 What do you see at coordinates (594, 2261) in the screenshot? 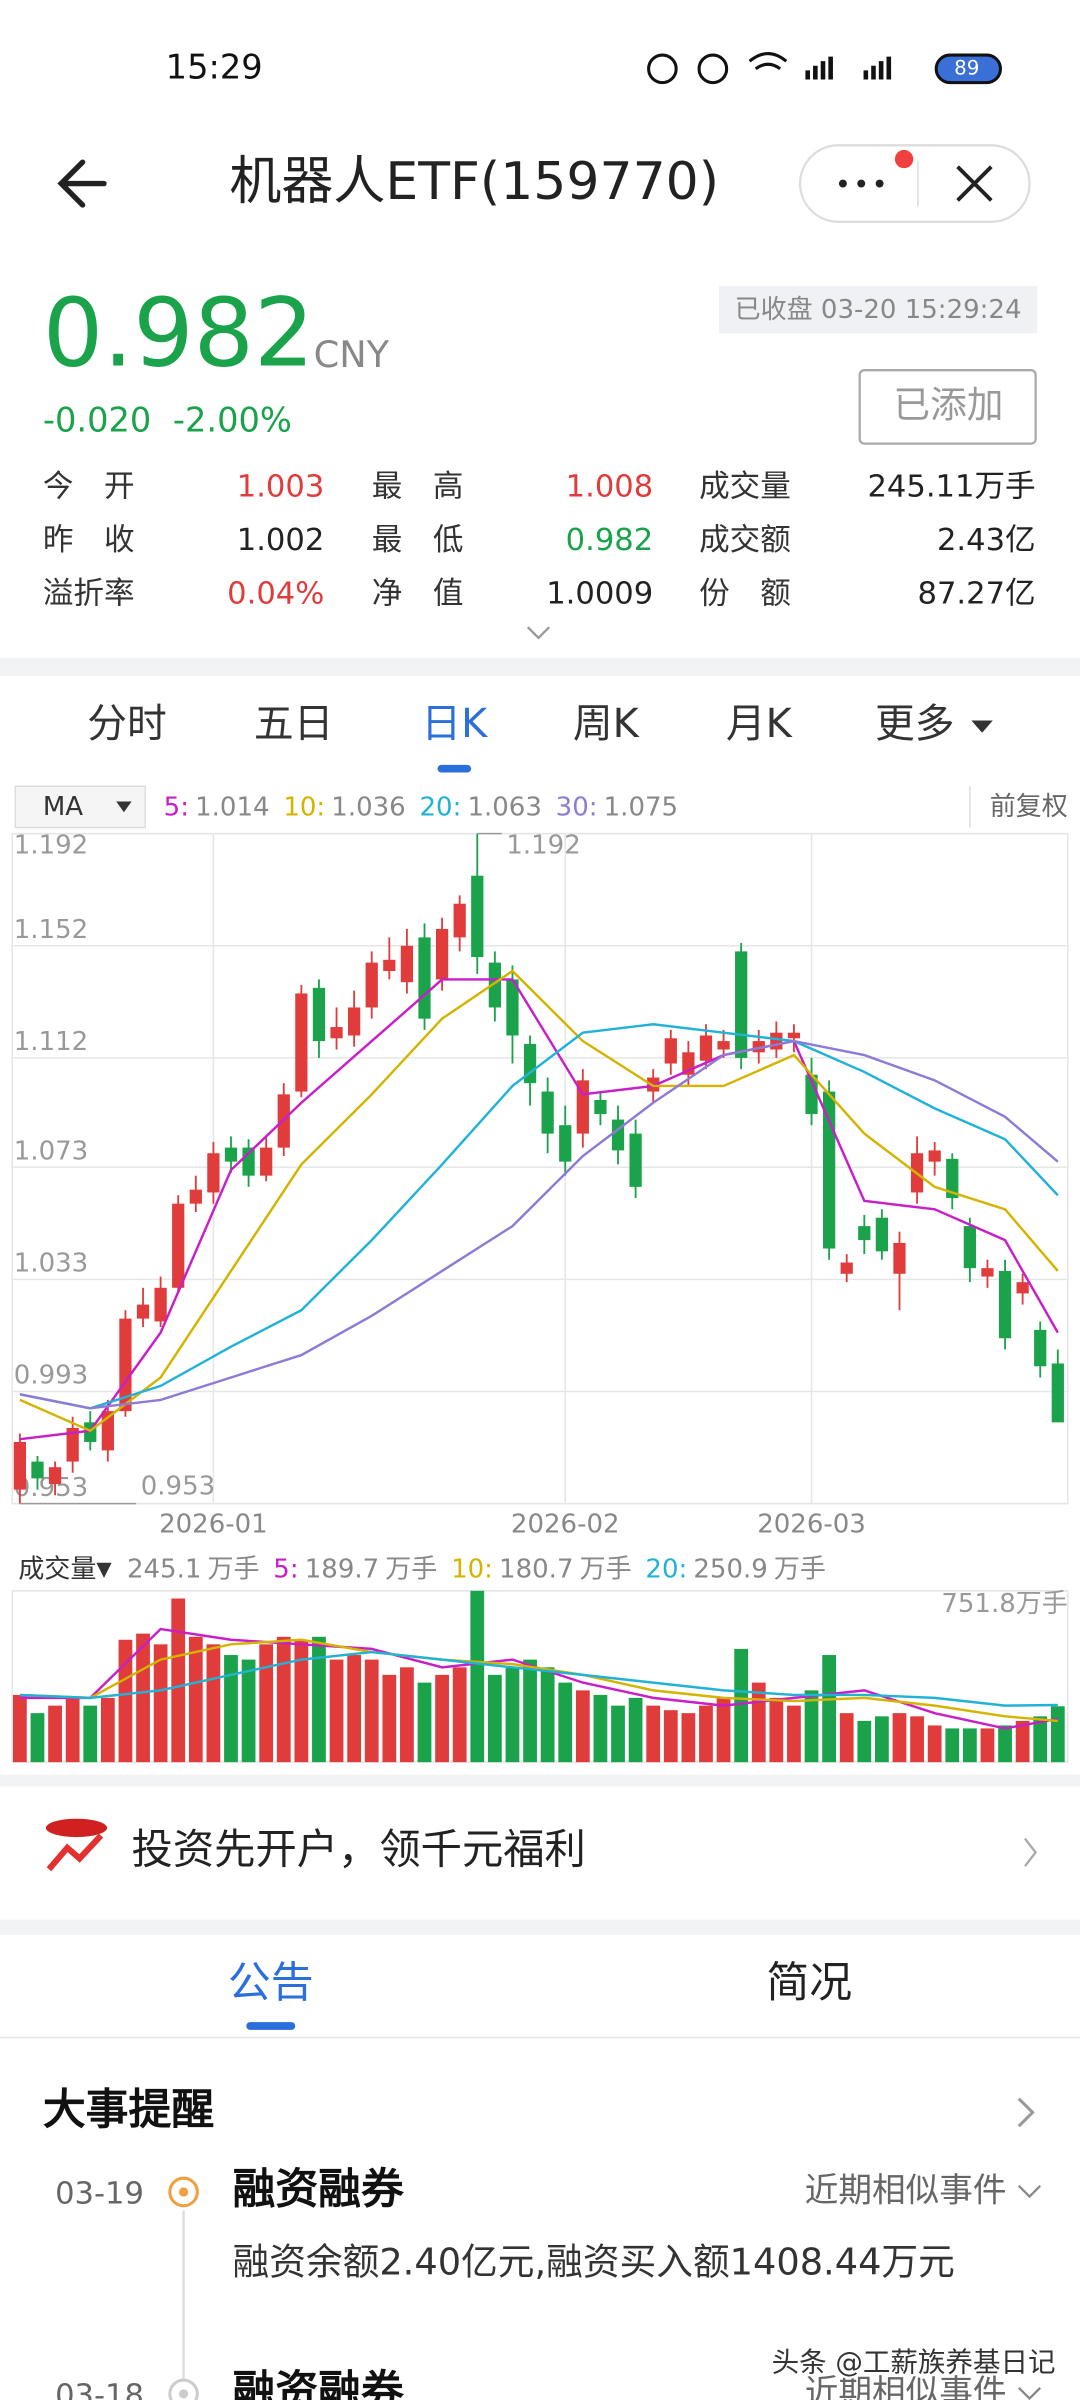
I see `event-desc: 融资余额2.40亿元,融资买入额1408.44万元` at bounding box center [594, 2261].